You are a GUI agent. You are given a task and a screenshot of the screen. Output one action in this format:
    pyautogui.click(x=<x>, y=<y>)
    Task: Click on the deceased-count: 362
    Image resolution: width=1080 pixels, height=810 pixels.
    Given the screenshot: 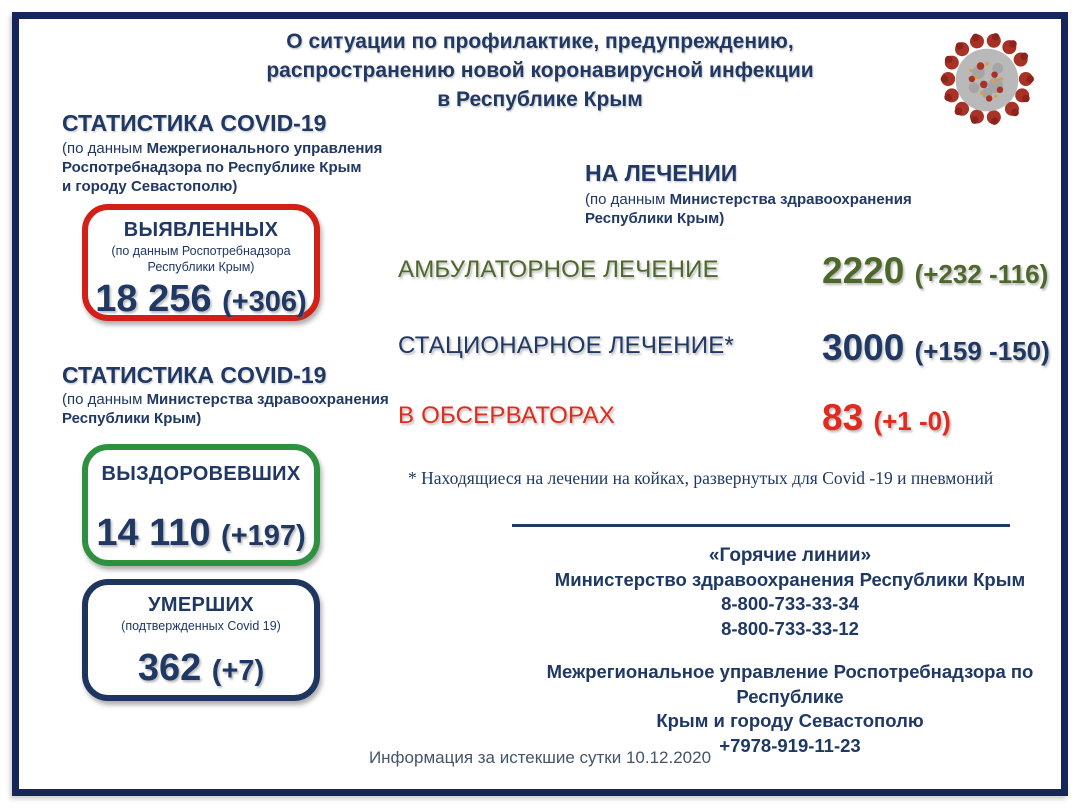 What is the action you would take?
    pyautogui.click(x=169, y=667)
    